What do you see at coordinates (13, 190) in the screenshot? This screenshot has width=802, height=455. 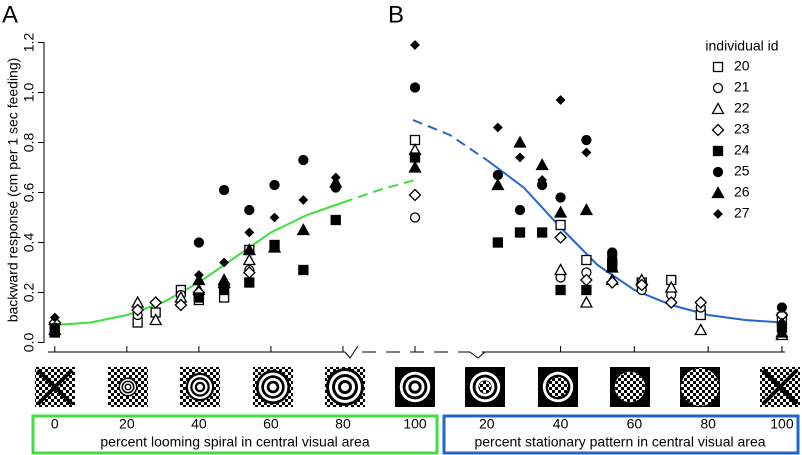 I see `y-axis-label: backward response (cm per 1 sec feeding)` at bounding box center [13, 190].